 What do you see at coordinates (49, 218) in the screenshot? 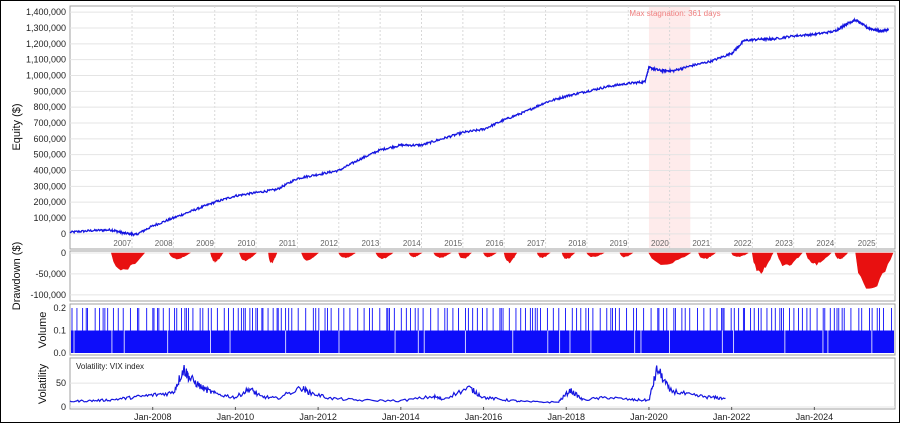
I see `equity-y-tick: 100,000` at bounding box center [49, 218].